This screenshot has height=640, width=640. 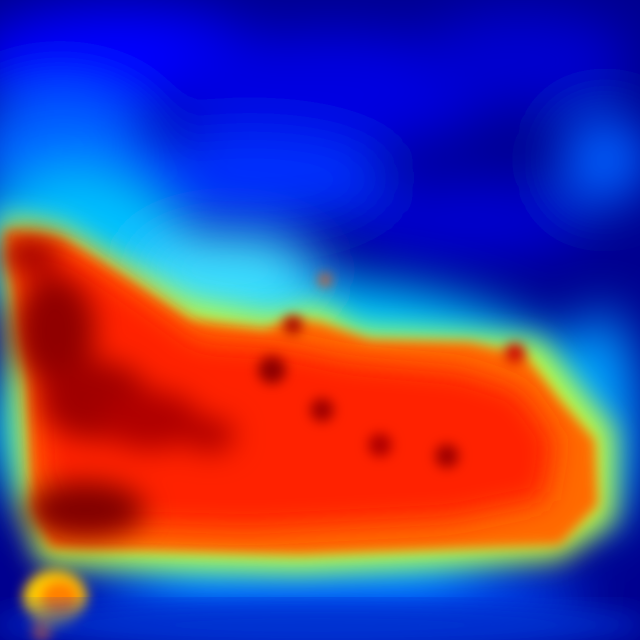 What do you see at coordinates (320, 622) in the screenshot?
I see `bottom-strip` at bounding box center [320, 622].